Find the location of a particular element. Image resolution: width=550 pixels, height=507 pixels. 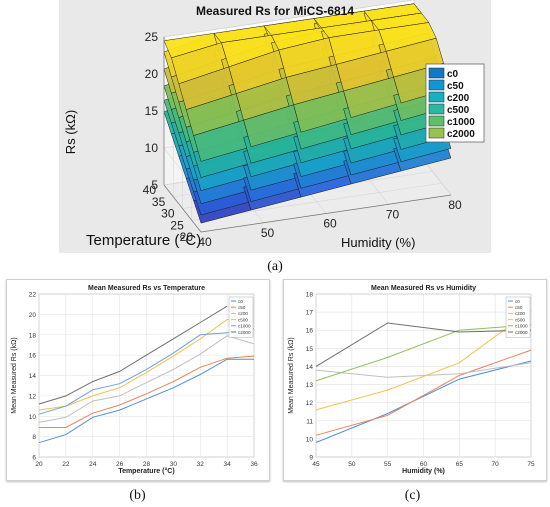

x-tick-label: 36 is located at coordinates (254, 464).